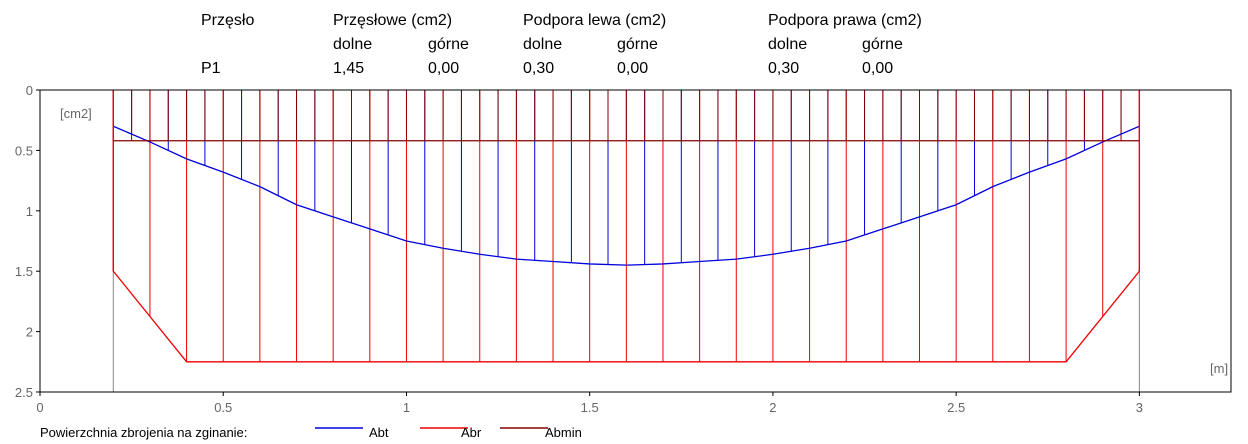  Describe the element at coordinates (563, 432) in the screenshot. I see `legend-label-abmin: Abmin` at that location.